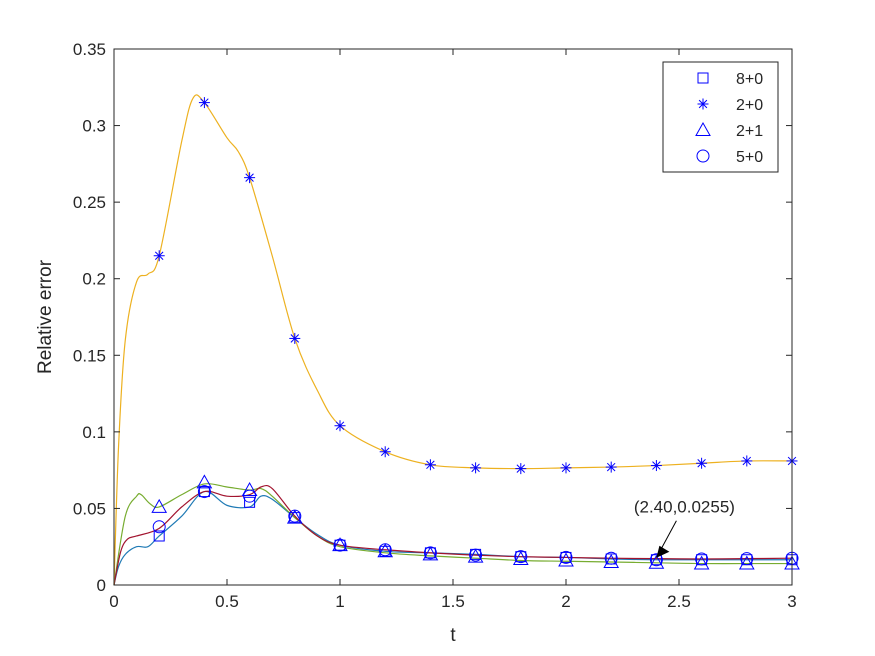  What do you see at coordinates (749, 131) in the screenshot?
I see `legend-label: 2+1` at bounding box center [749, 131].